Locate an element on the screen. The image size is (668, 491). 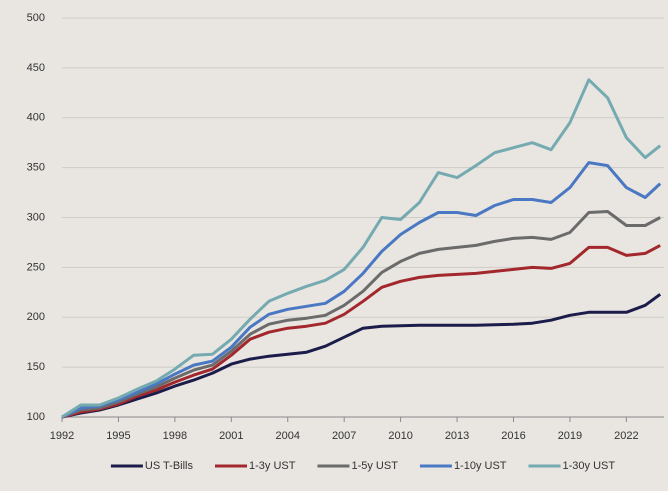
legend-label: US T-Bills is located at coordinates (169, 466).